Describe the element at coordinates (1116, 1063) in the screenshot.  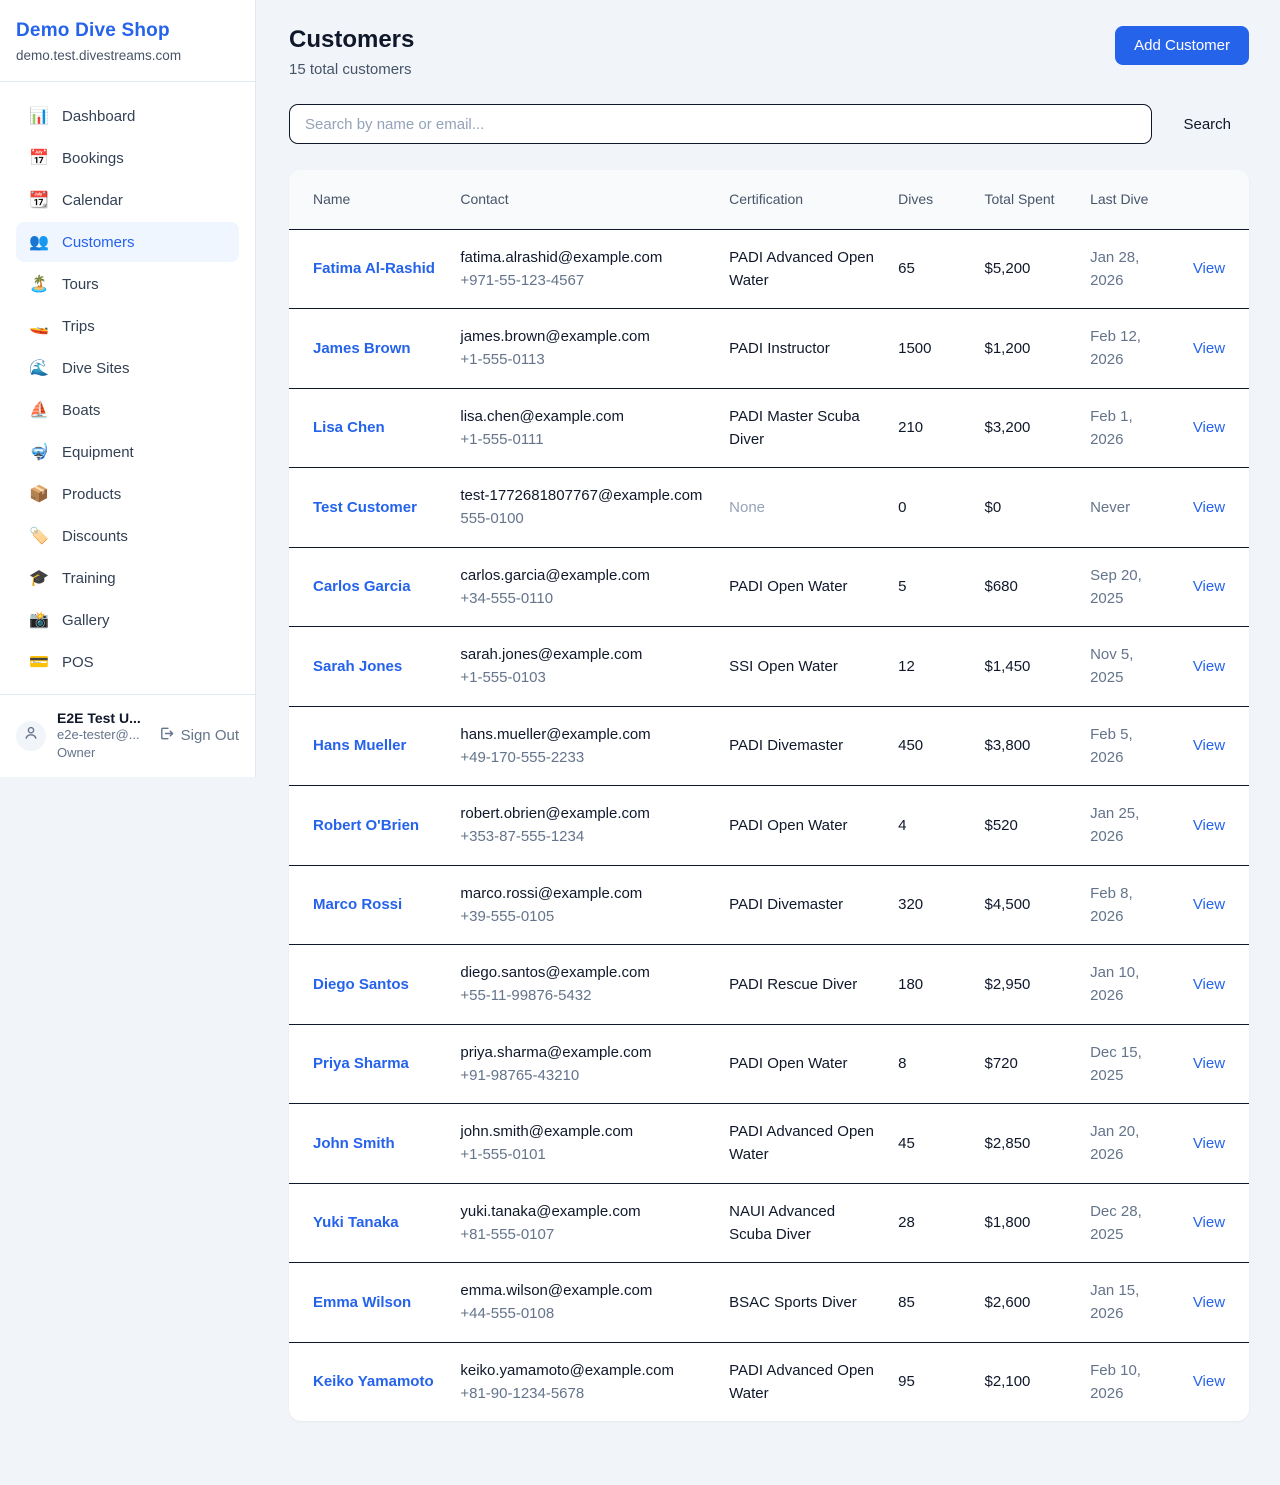
I see `customer-last-dive: Dec 15, 2025` at that location.